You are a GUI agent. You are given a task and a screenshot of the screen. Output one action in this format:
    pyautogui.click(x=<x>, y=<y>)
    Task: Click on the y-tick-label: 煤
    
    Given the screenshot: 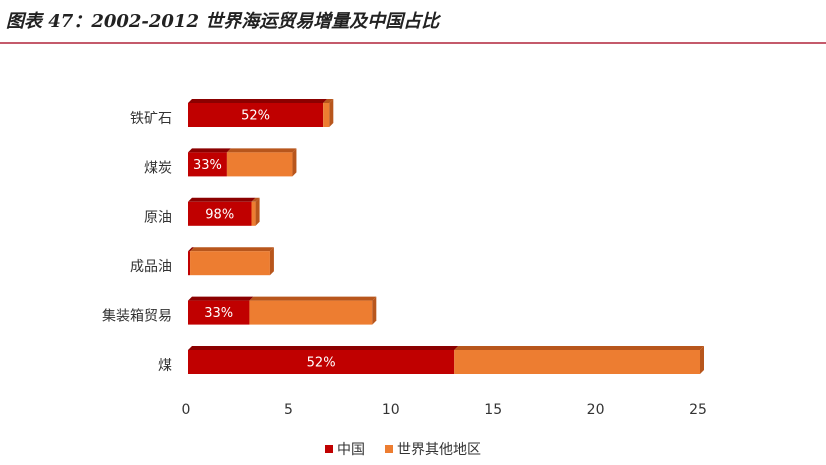 What is the action you would take?
    pyautogui.click(x=165, y=366)
    